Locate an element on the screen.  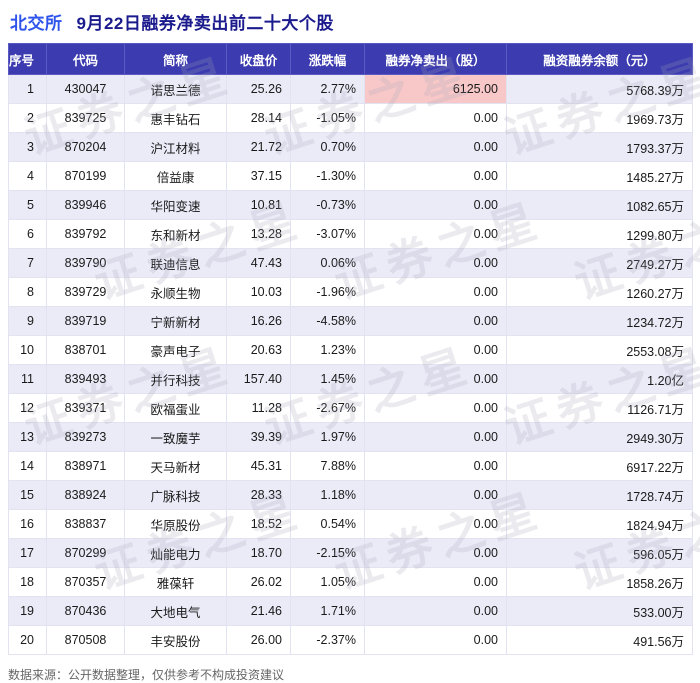
balance-cell: 1824.94万 is located at coordinates (599, 524).